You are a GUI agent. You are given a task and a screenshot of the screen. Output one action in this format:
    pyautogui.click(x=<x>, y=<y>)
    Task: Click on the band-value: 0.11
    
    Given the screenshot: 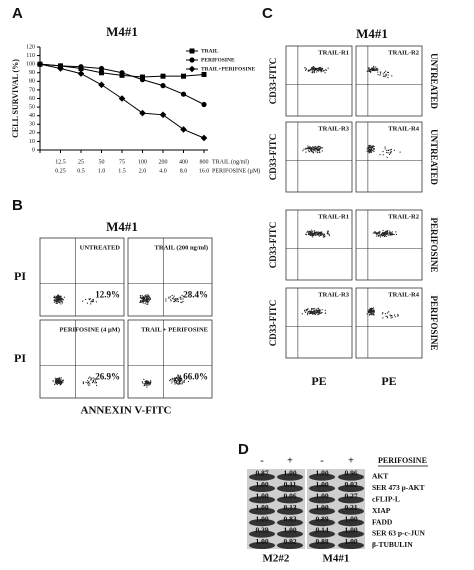 What is the action you would take?
    pyautogui.click(x=290, y=484)
    